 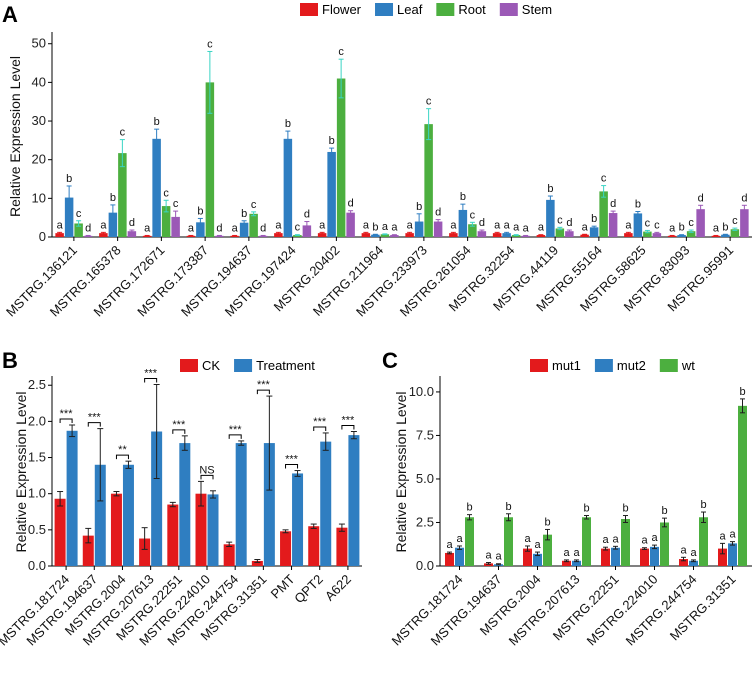 I want to click on y-tick-label: 30, so click(x=39, y=120).